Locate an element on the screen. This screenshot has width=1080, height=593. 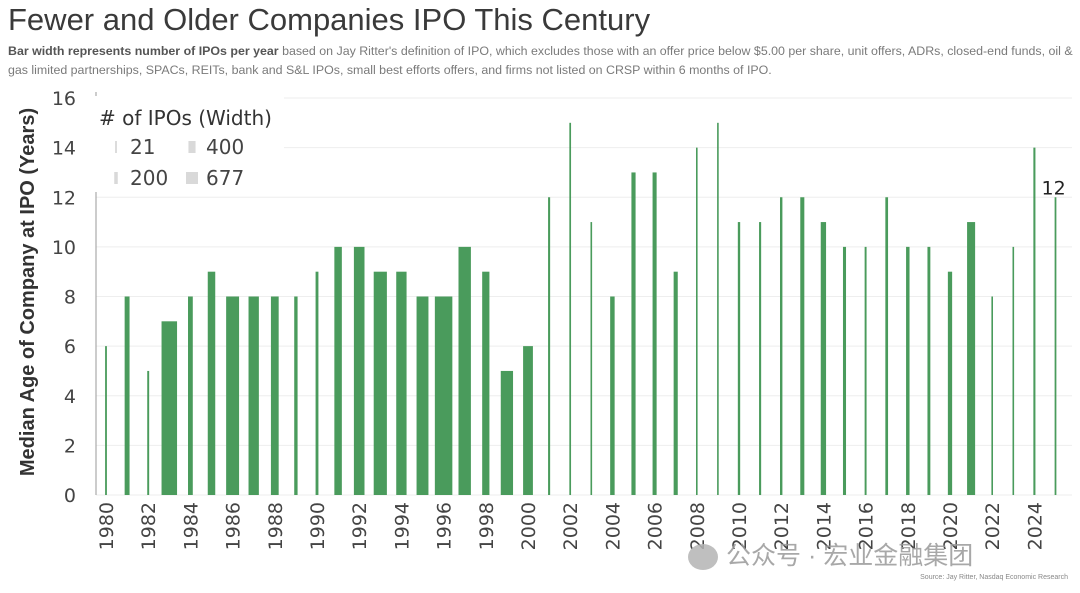
x-tick-label: 1996 is located at coordinates (445, 526).